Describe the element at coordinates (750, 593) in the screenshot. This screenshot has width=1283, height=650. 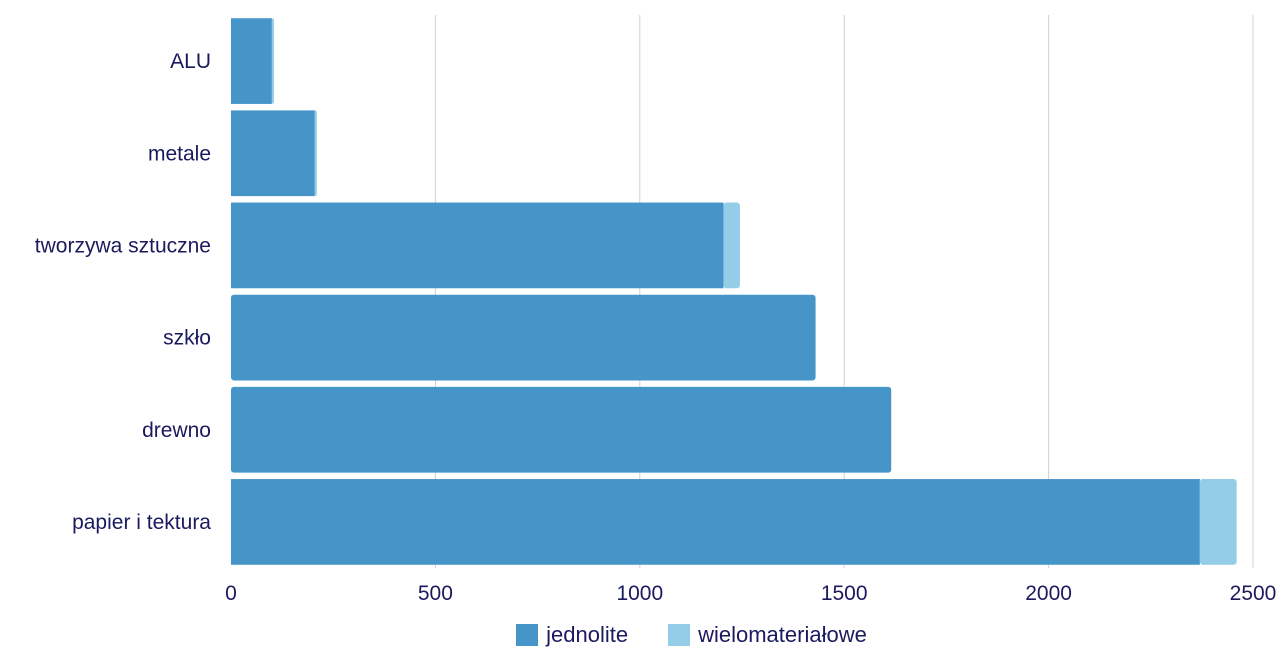
I see `x-axis-tick-labels: 0 500 1000 1500 2000 2500` at that location.